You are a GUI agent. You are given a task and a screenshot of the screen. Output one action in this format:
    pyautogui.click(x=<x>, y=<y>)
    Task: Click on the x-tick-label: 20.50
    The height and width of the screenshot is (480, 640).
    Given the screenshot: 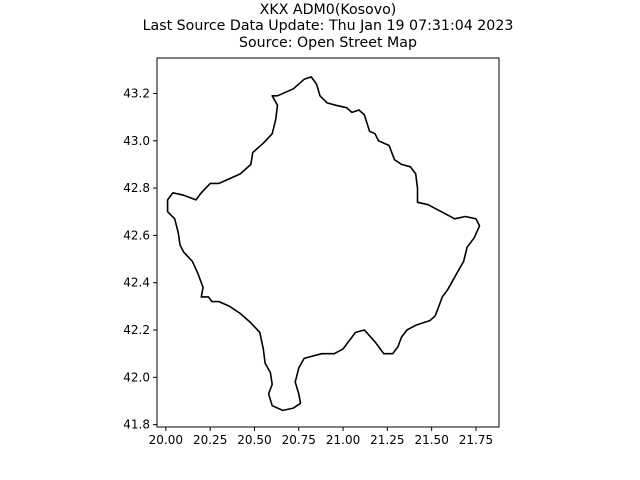 What is the action you would take?
    pyautogui.click(x=254, y=440)
    